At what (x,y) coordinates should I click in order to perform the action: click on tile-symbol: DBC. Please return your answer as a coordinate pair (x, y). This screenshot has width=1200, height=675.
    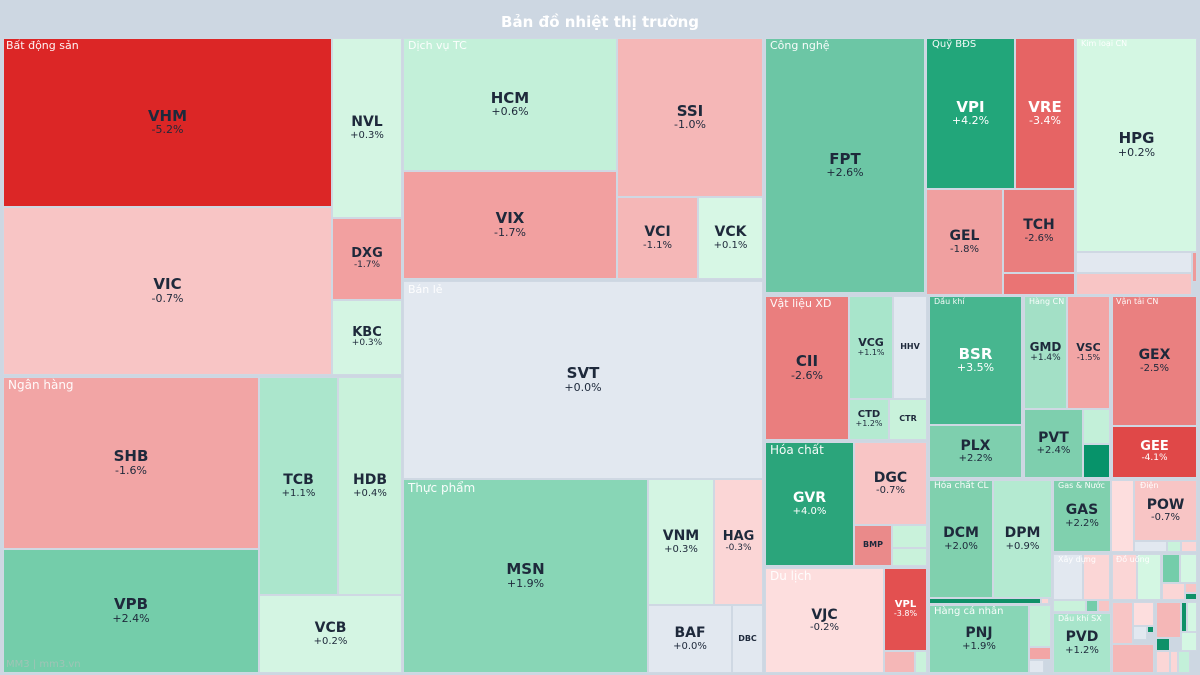
    Looking at the image, I should click on (747, 638).